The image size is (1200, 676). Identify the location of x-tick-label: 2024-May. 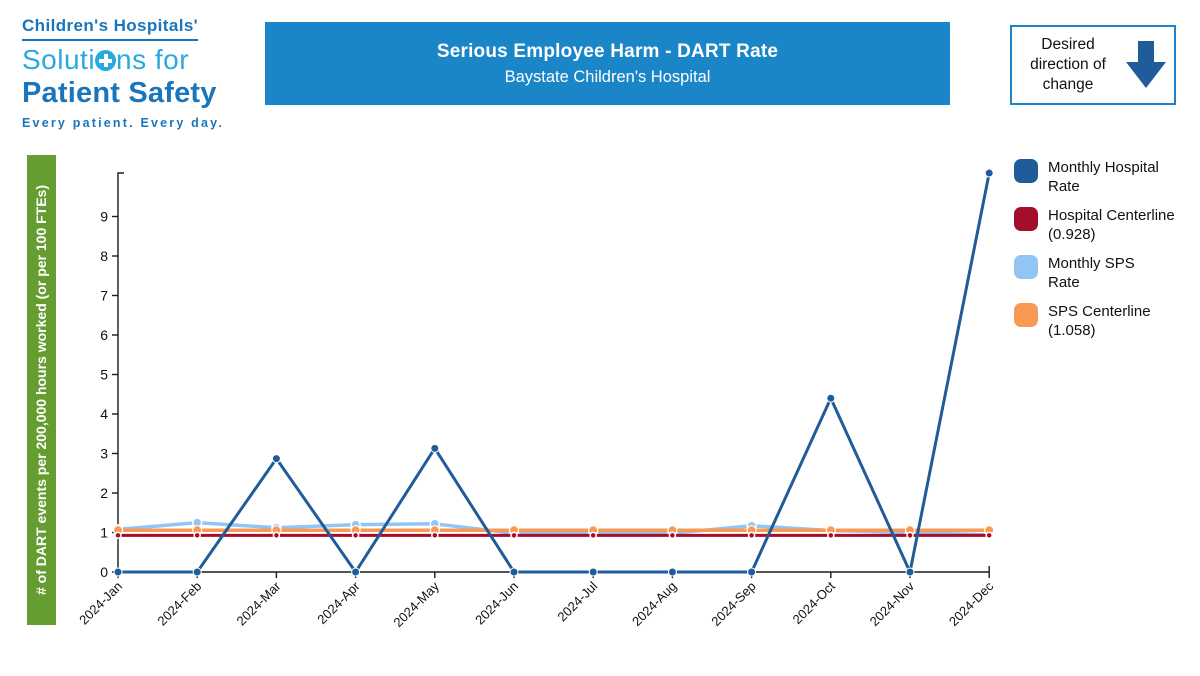
(416, 604).